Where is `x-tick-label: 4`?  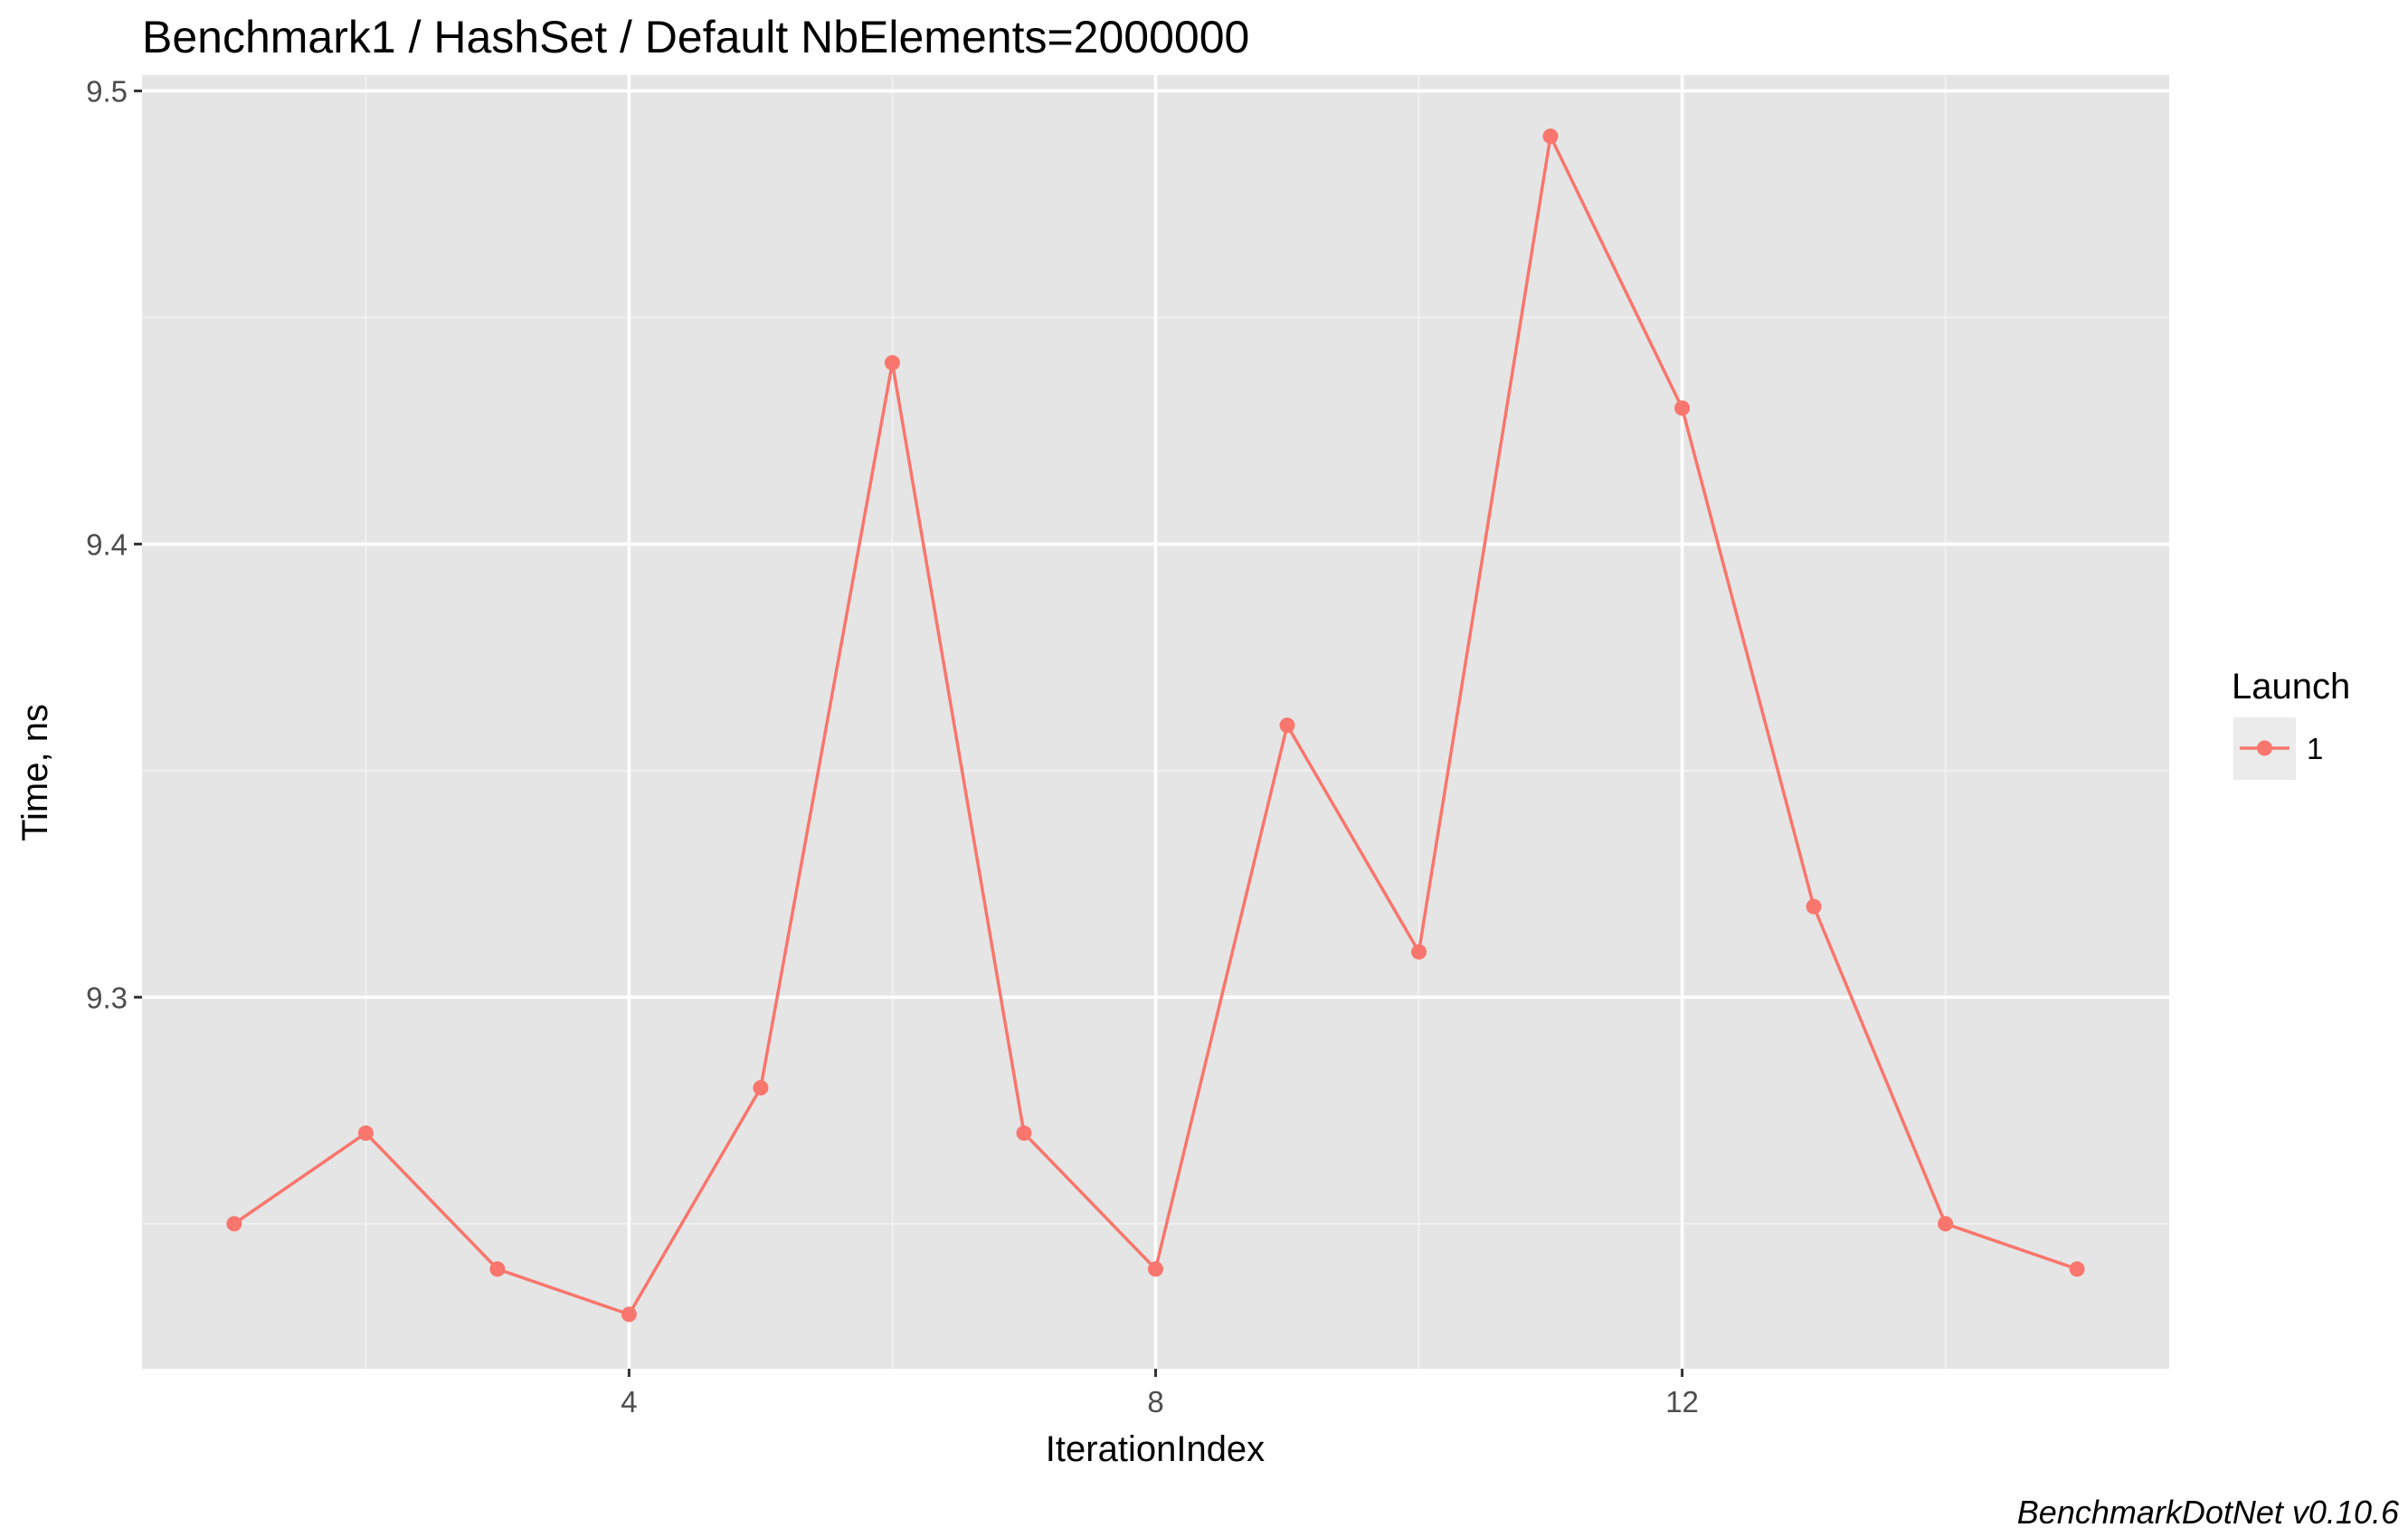
x-tick-label: 4 is located at coordinates (629, 1401).